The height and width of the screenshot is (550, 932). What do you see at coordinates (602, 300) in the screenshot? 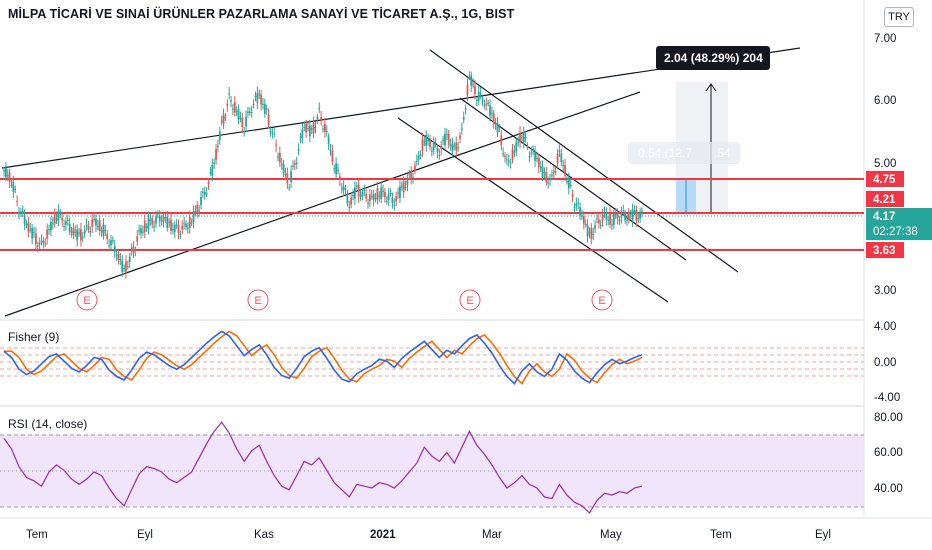
I see `earnings-marker: E` at bounding box center [602, 300].